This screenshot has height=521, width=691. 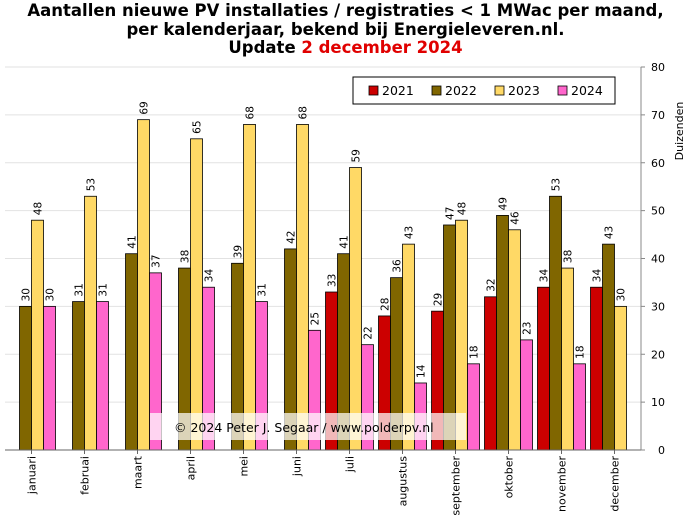 I want to click on bar-2022-november, so click(x=555, y=323).